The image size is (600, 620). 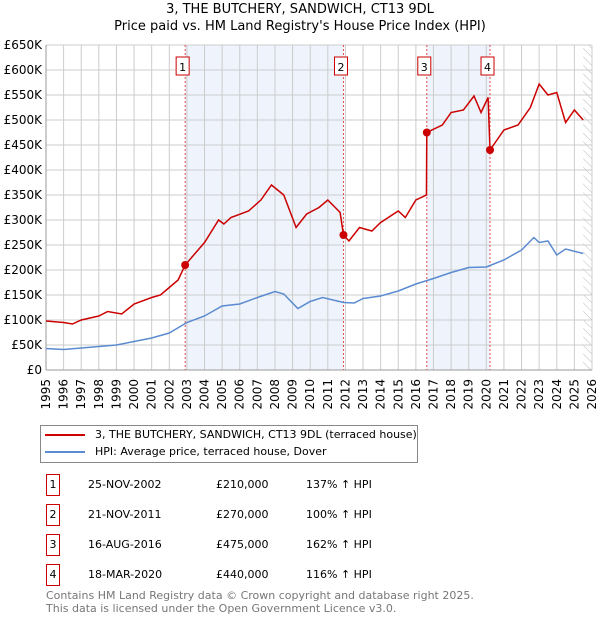 What do you see at coordinates (99, 394) in the screenshot?
I see `x-tick-label: 1998` at bounding box center [99, 394].